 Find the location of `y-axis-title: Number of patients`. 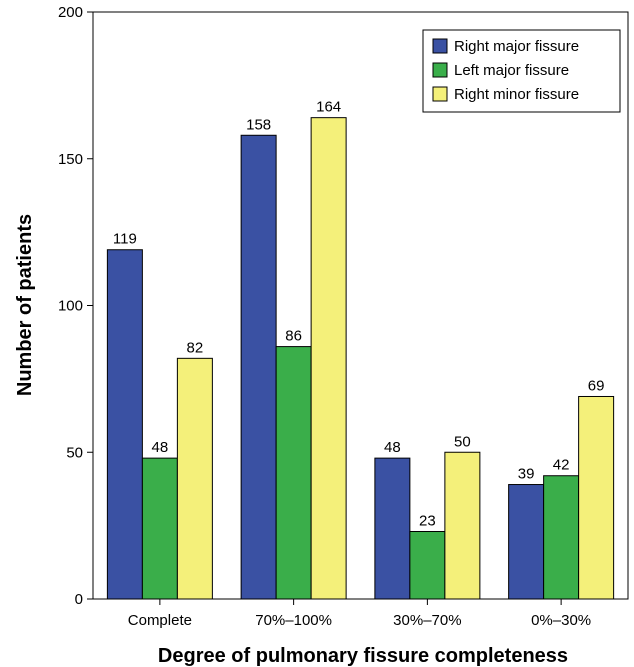

y-axis-title: Number of patients is located at coordinates (25, 305).